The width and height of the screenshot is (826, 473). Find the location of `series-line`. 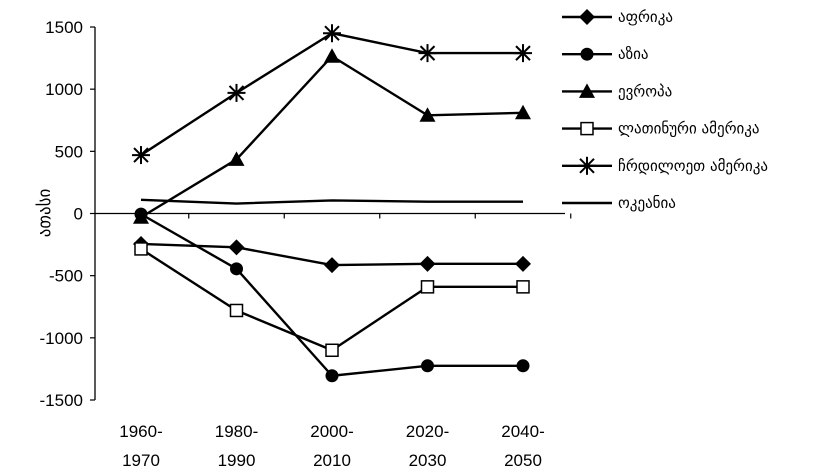

series-line is located at coordinates (331, 201).